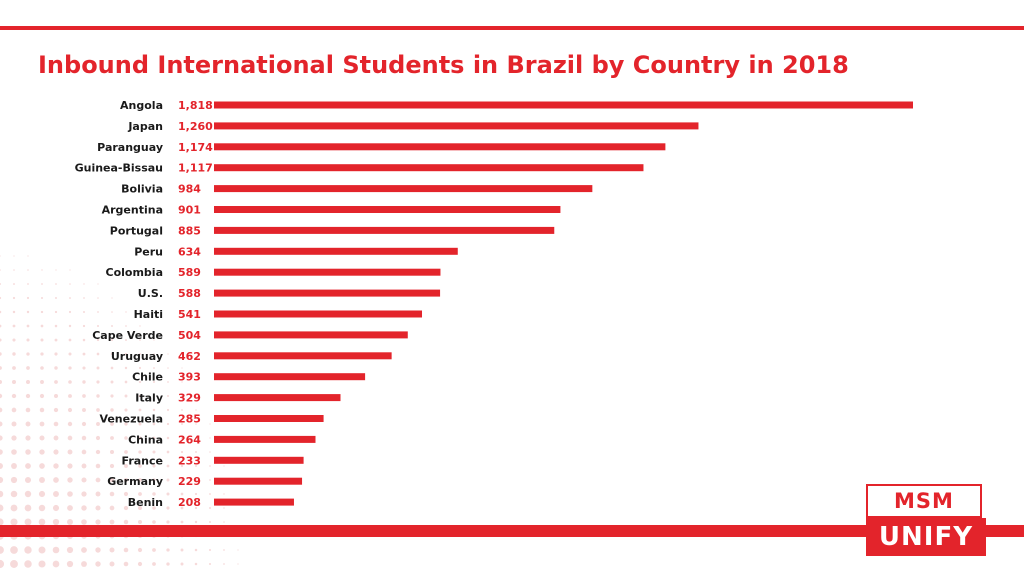  I want to click on category-label: Benin, so click(145, 502).